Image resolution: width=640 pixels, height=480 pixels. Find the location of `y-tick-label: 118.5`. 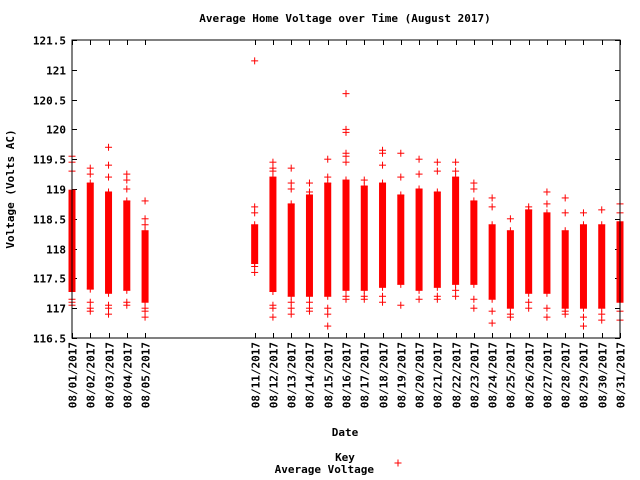

y-tick-label: 118.5 is located at coordinates (49, 220).